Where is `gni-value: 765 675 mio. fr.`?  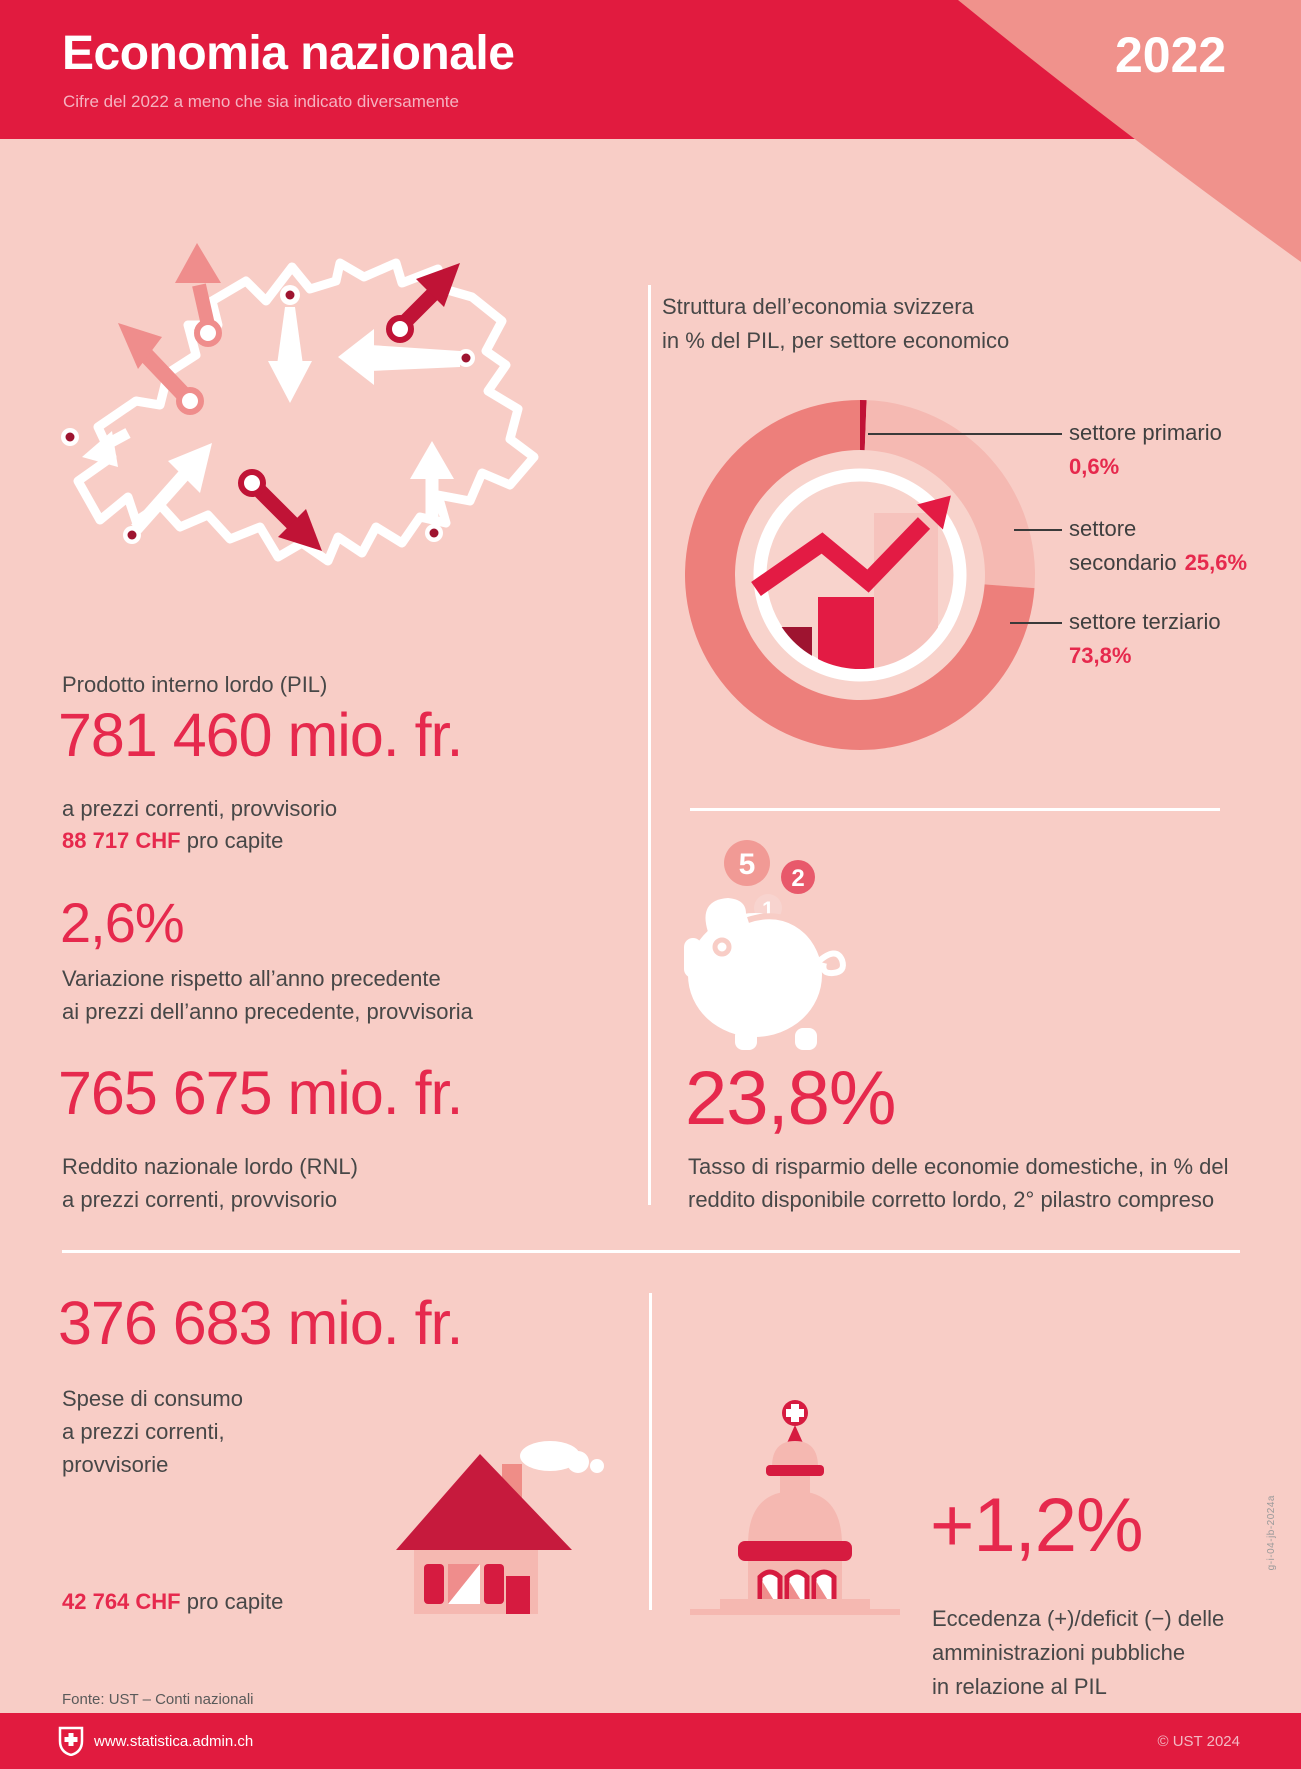 gni-value: 765 675 mio. fr. is located at coordinates (260, 1093).